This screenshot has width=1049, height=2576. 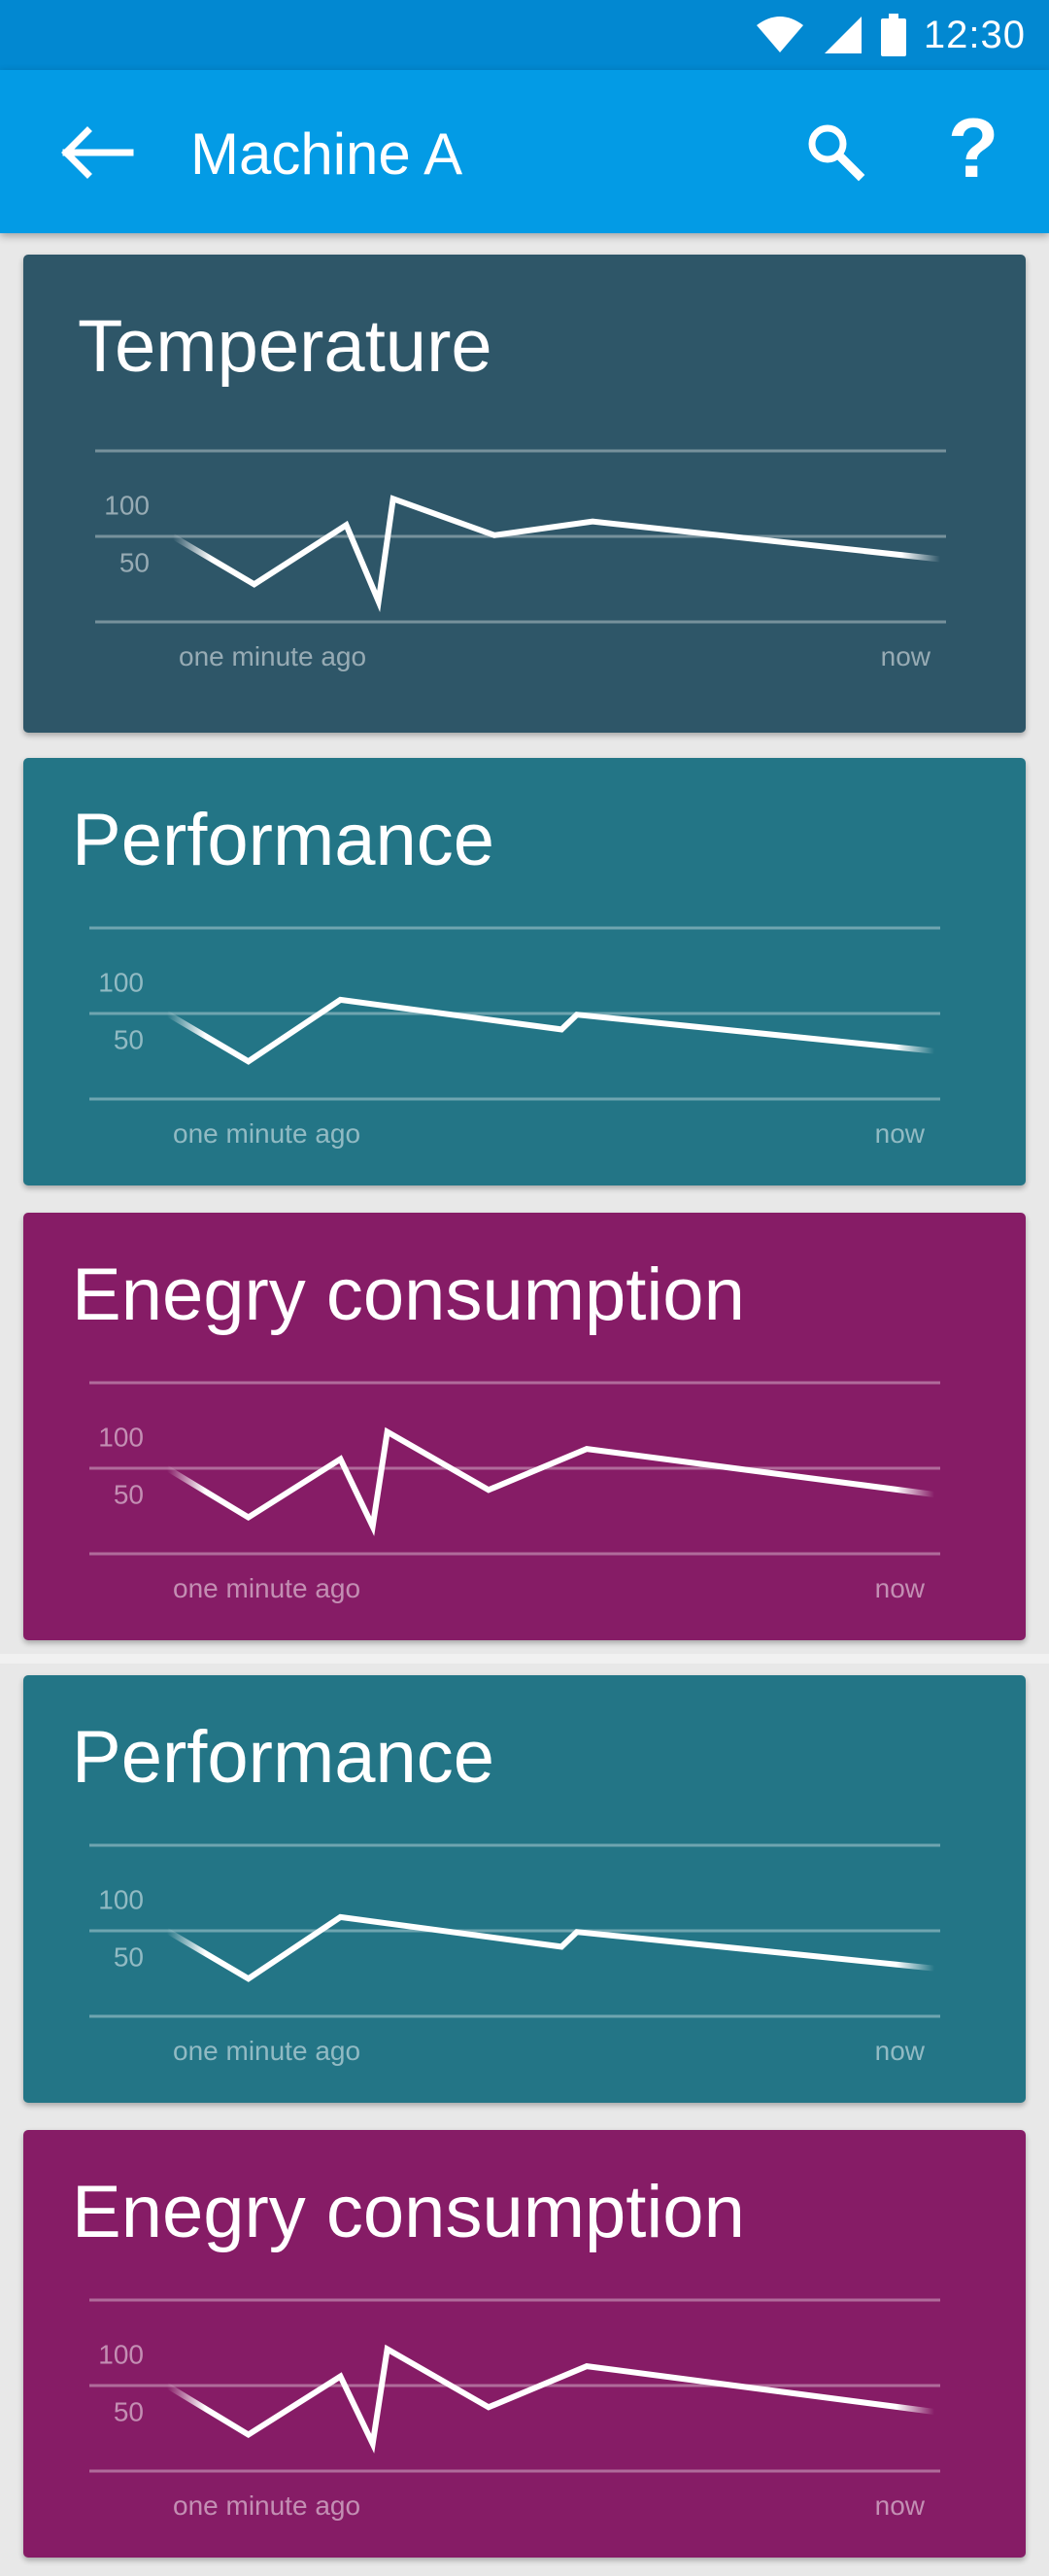 I want to click on temperature-chart: 100 50 one minute ago now, so click(x=521, y=560).